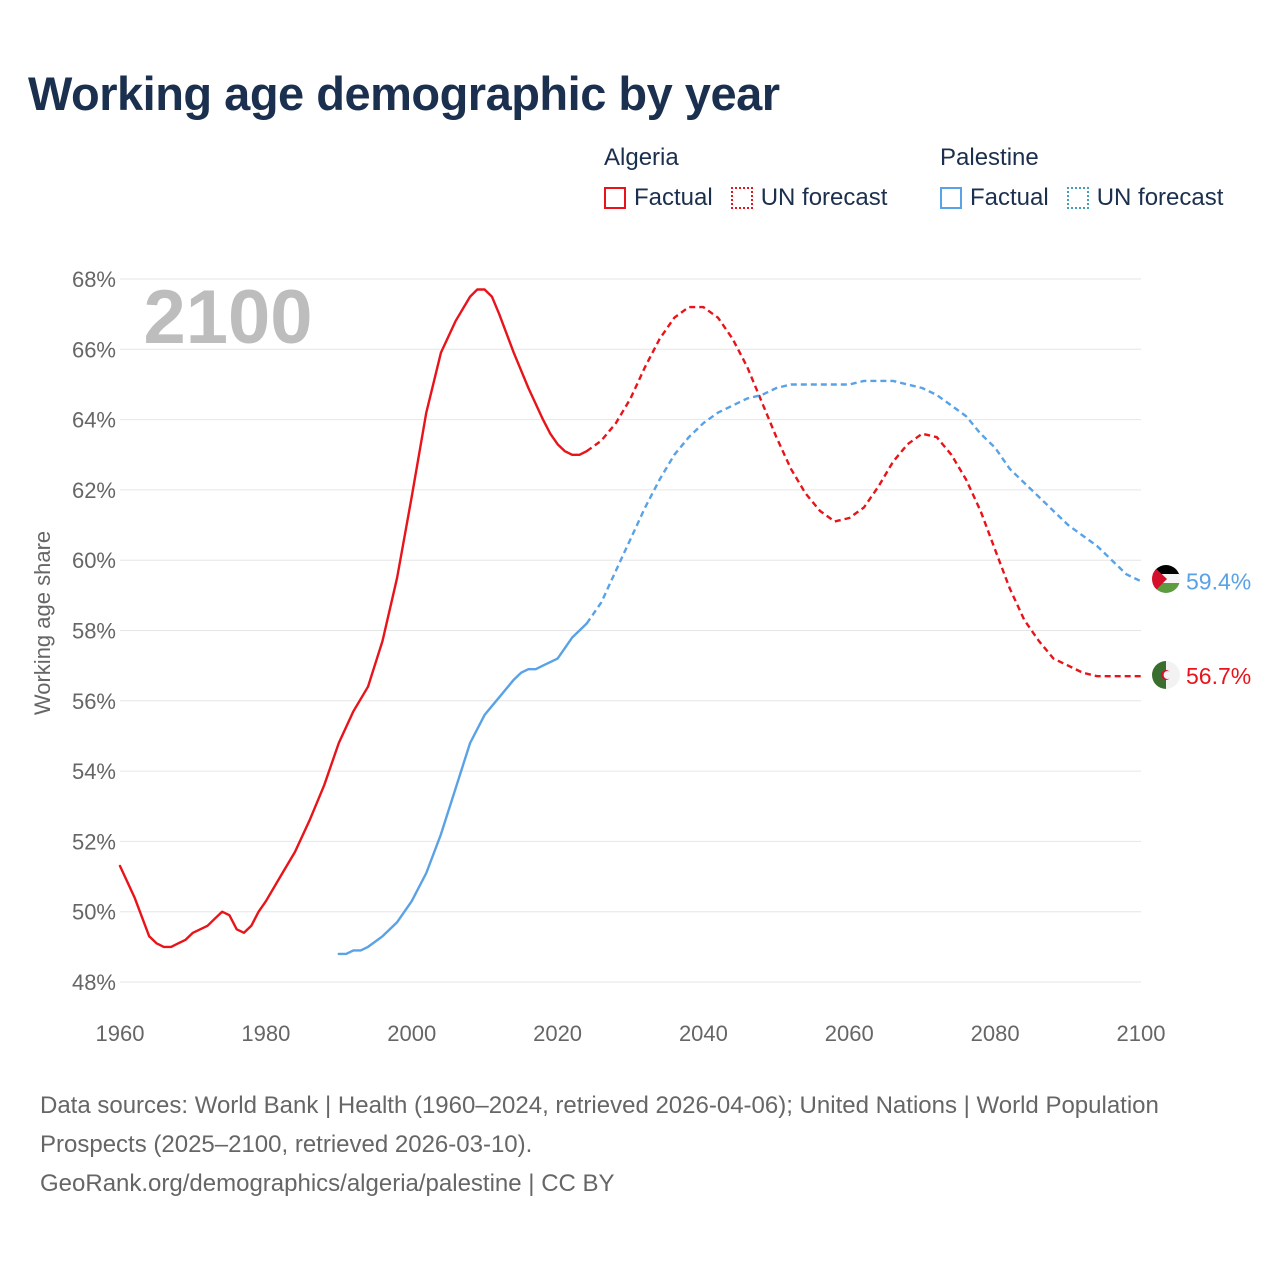 The width and height of the screenshot is (1280, 1280). What do you see at coordinates (94, 490) in the screenshot?
I see `y-tick-label: 62%` at bounding box center [94, 490].